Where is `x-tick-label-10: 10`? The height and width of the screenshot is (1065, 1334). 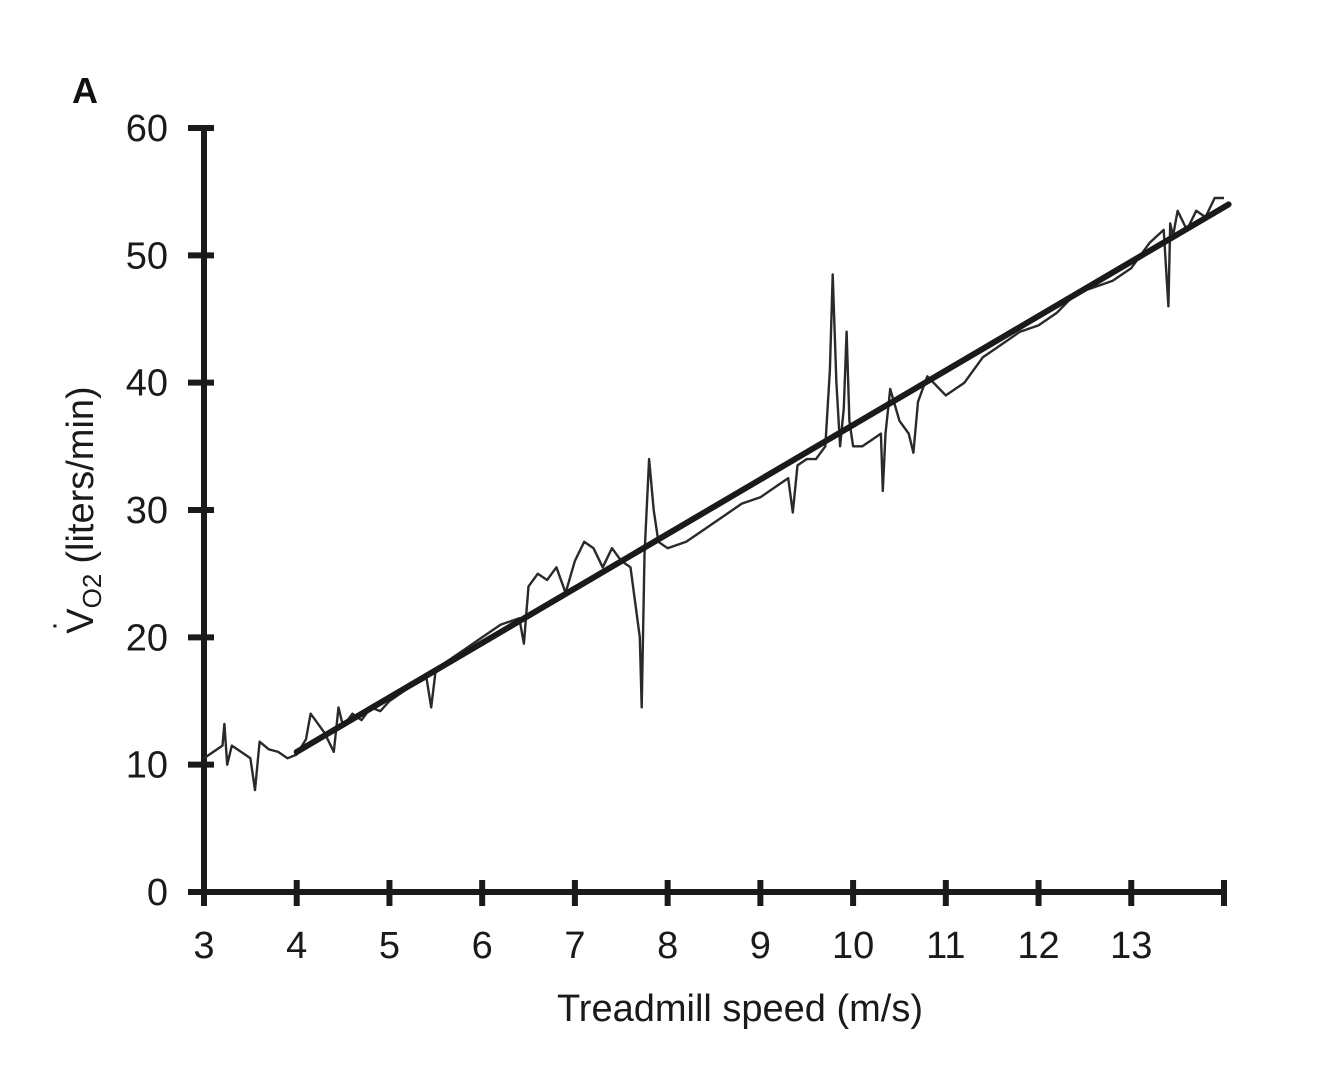 x-tick-label-10: 10 is located at coordinates (853, 946).